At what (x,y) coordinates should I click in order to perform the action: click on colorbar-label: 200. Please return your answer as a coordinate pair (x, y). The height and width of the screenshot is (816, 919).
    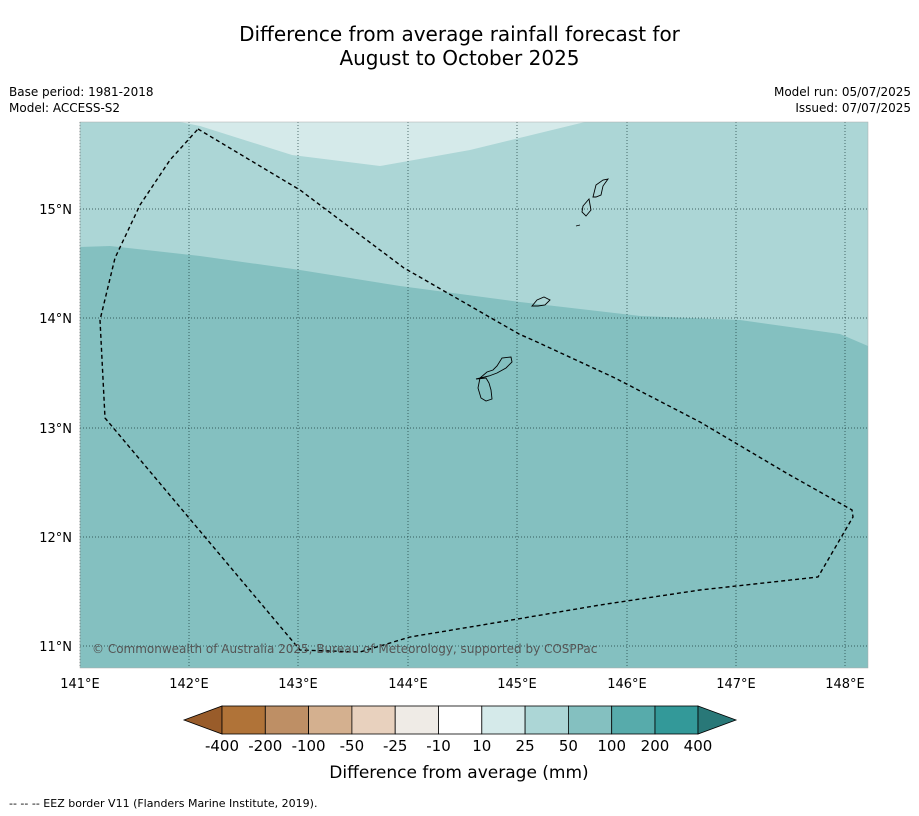
    Looking at the image, I should click on (655, 746).